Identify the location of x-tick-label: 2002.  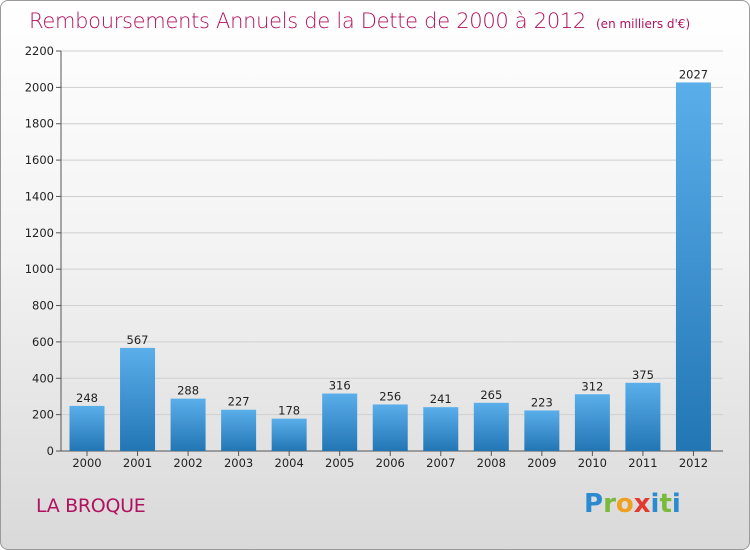
(187, 463).